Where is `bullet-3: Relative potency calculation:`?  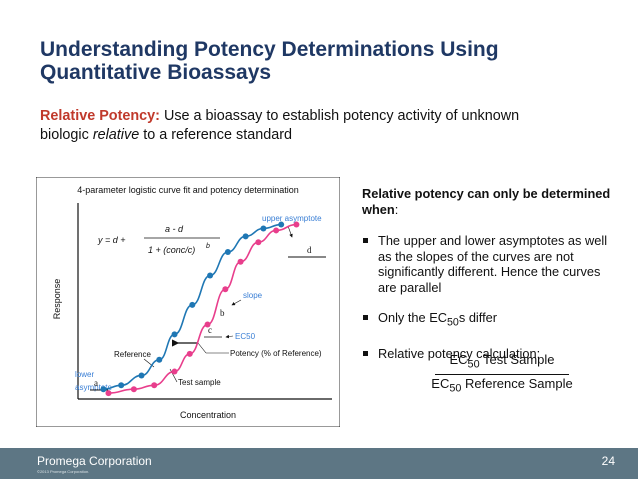 bullet-3: Relative potency calculation: is located at coordinates (487, 354).